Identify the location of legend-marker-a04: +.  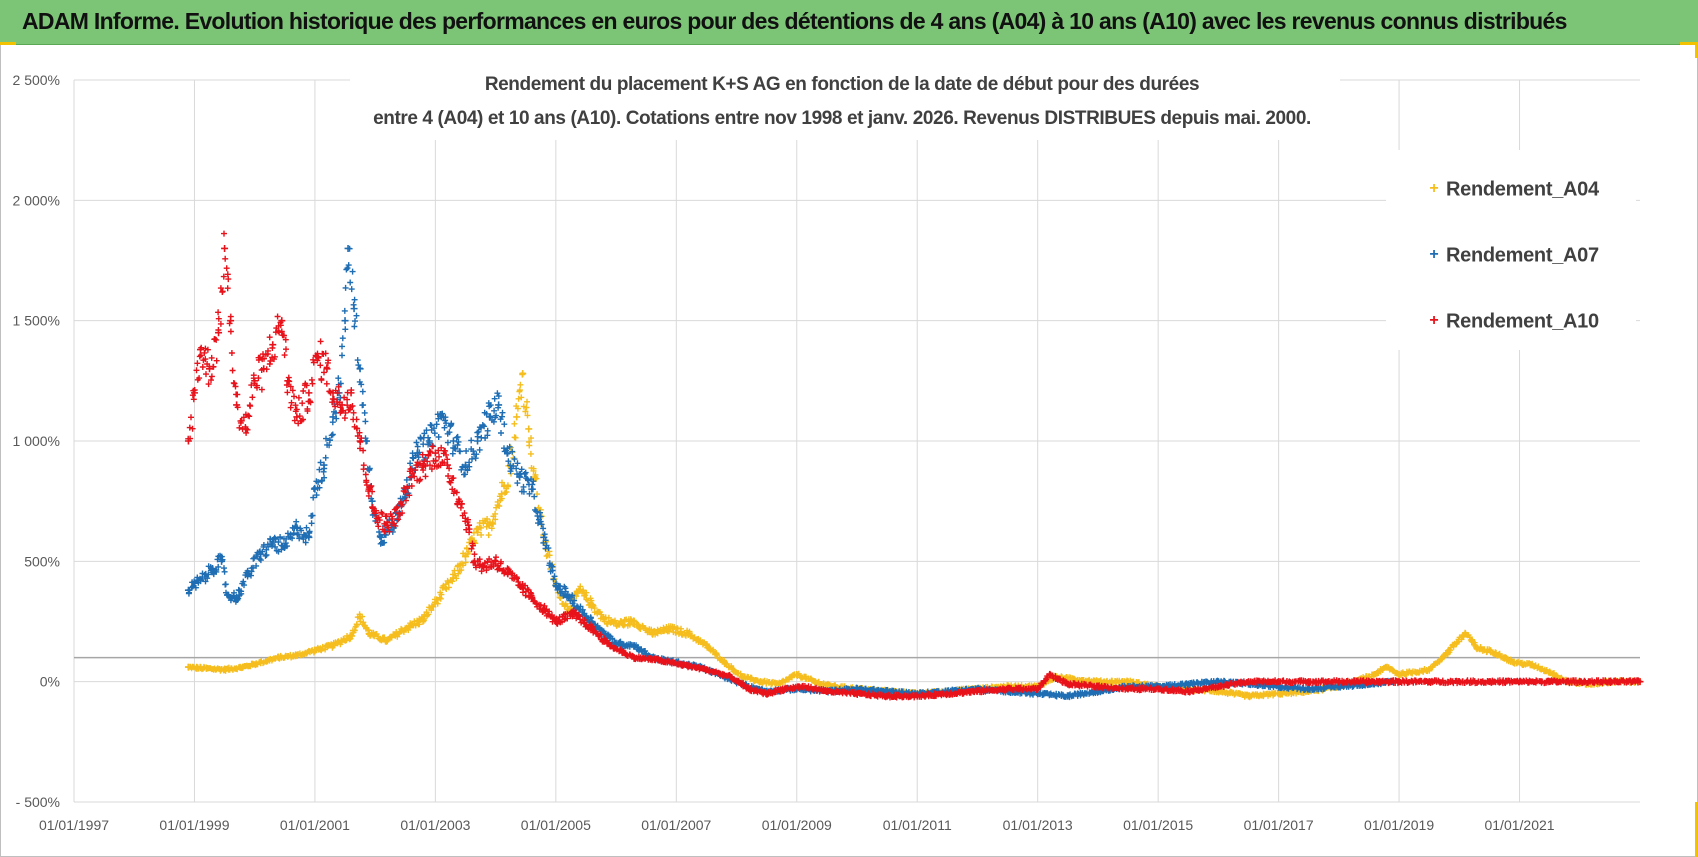
(1433, 188).